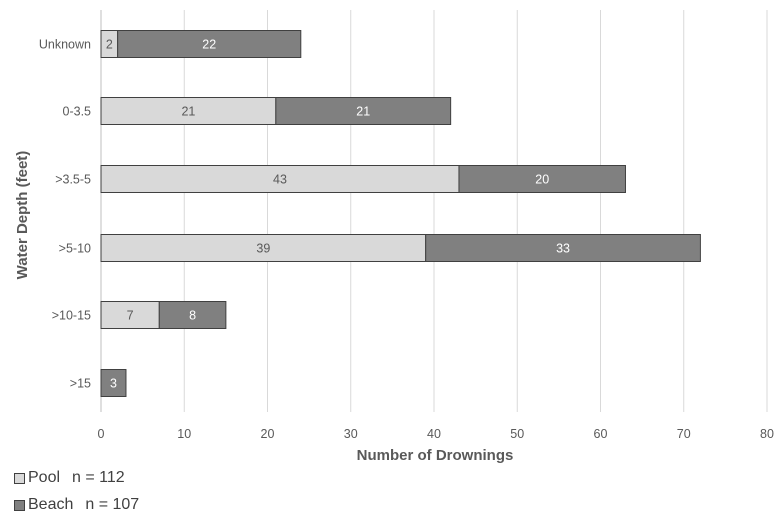  What do you see at coordinates (75, 249) in the screenshot?
I see `y-tick-label: >5-10` at bounding box center [75, 249].